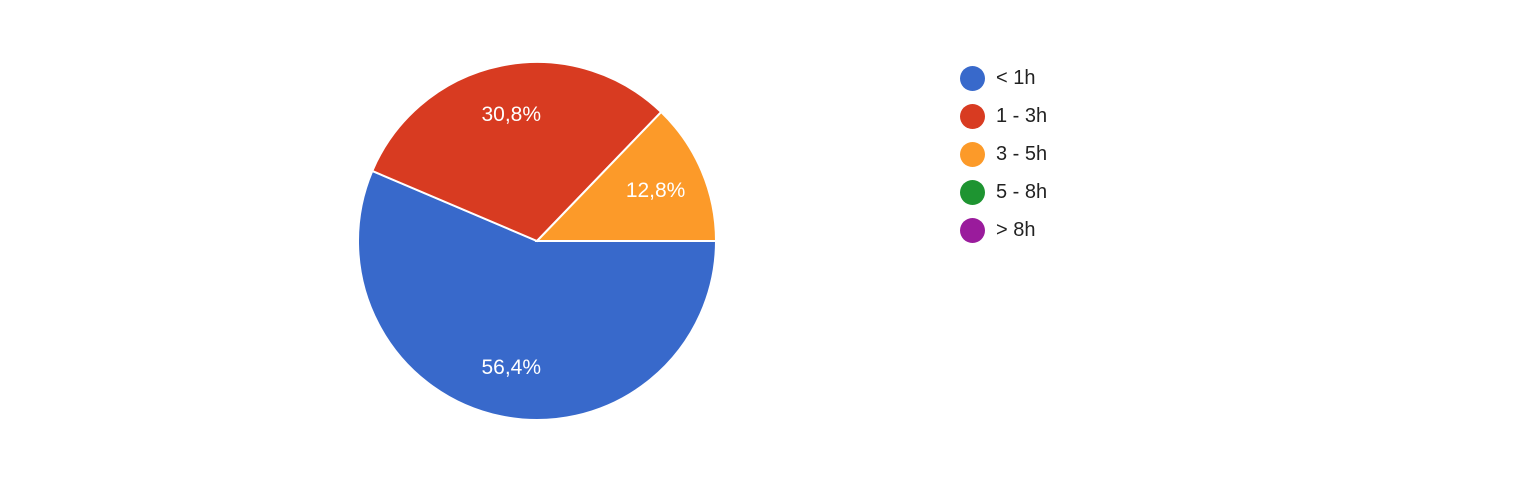  I want to click on legend-item: 5 - 8h, so click(1003, 192).